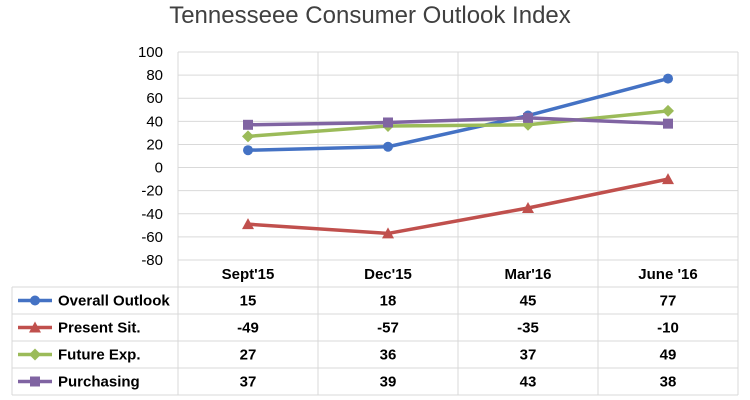 The image size is (750, 400). I want to click on table-cell-value: 45, so click(528, 301).